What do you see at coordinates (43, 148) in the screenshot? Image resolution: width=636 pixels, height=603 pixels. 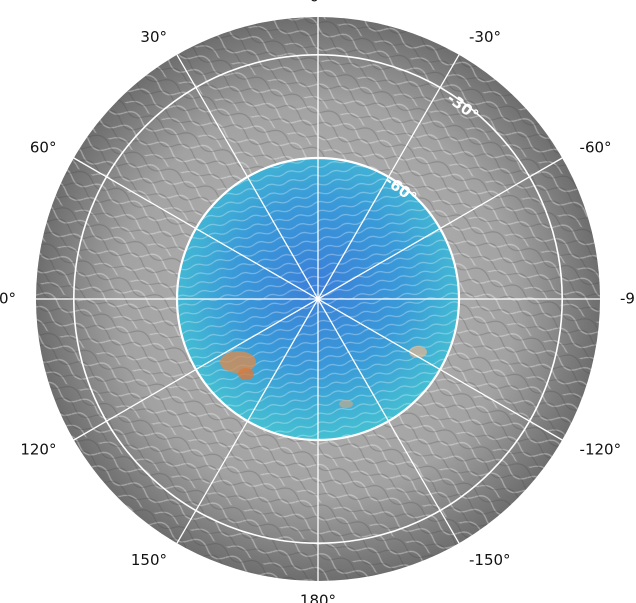 I see `longitude-label-lon_60: 60°` at bounding box center [43, 148].